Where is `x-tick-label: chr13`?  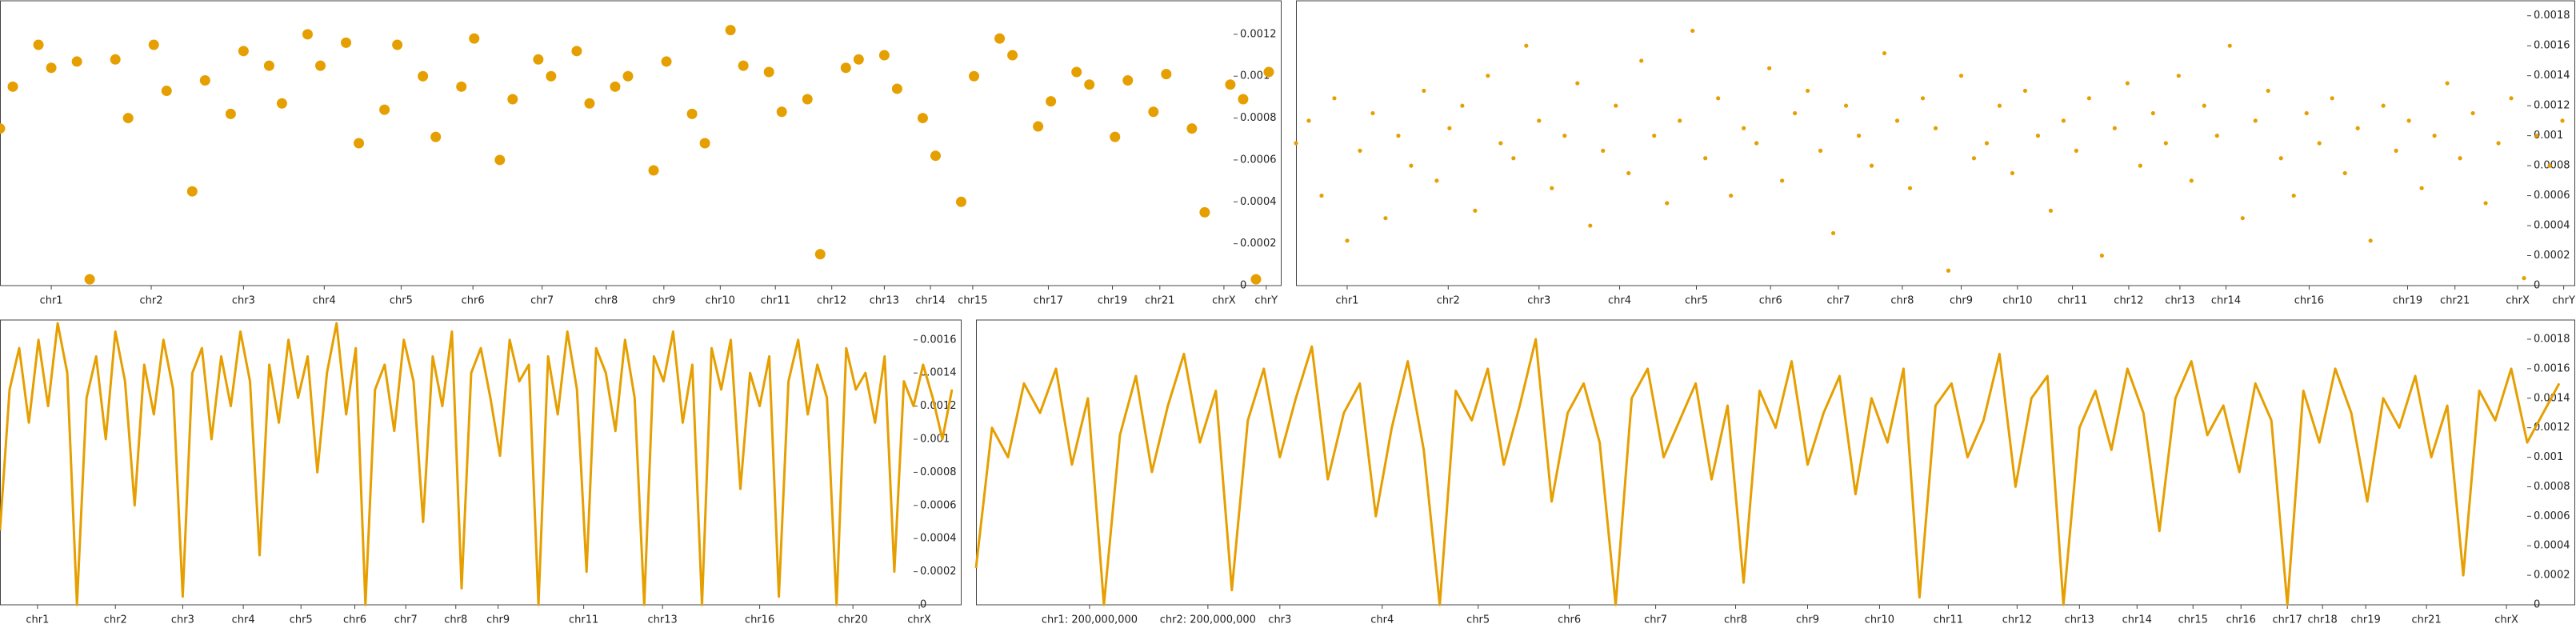 x-tick-label: chr13 is located at coordinates (884, 301).